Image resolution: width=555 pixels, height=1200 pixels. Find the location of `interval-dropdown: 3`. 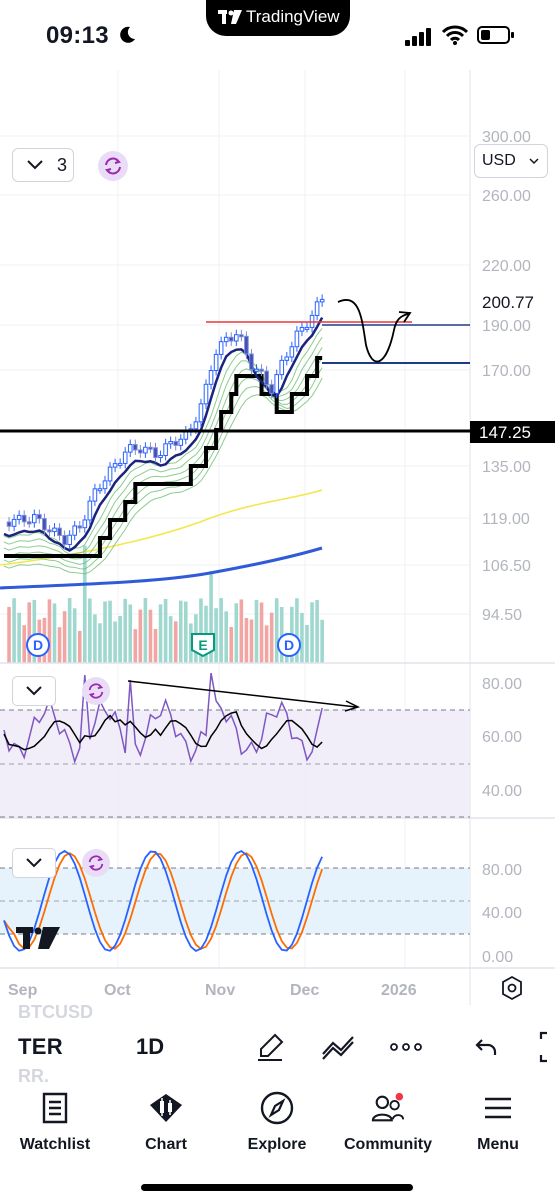

interval-dropdown: 3 is located at coordinates (43, 165).